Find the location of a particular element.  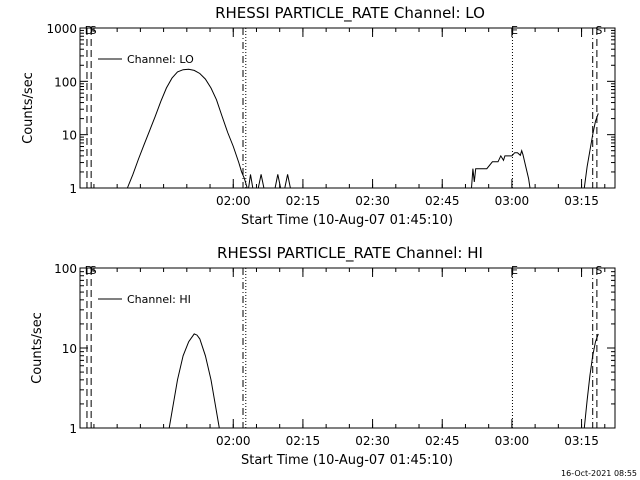

chart-title: RHESSI PARTICLE_RATE Channel: LO is located at coordinates (350, 13).